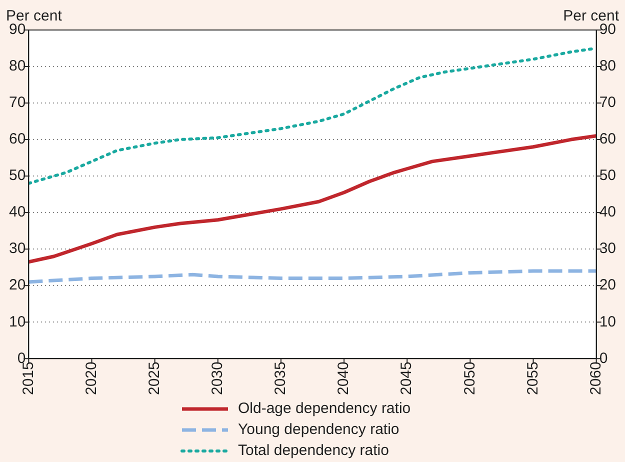  Describe the element at coordinates (607, 139) in the screenshot. I see `y2-tick-label: 60` at that location.